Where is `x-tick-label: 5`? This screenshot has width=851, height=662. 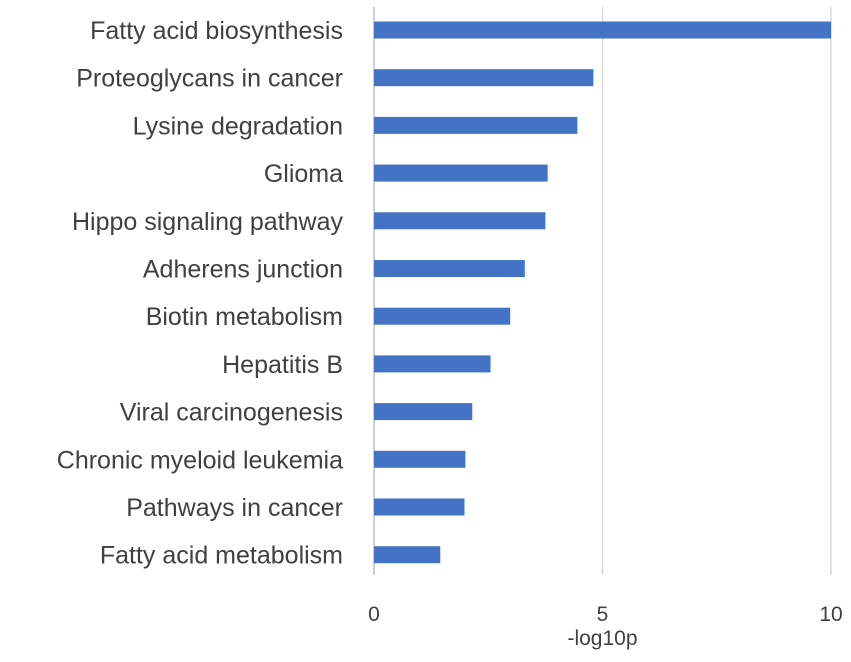
x-tick-label: 5 is located at coordinates (603, 614).